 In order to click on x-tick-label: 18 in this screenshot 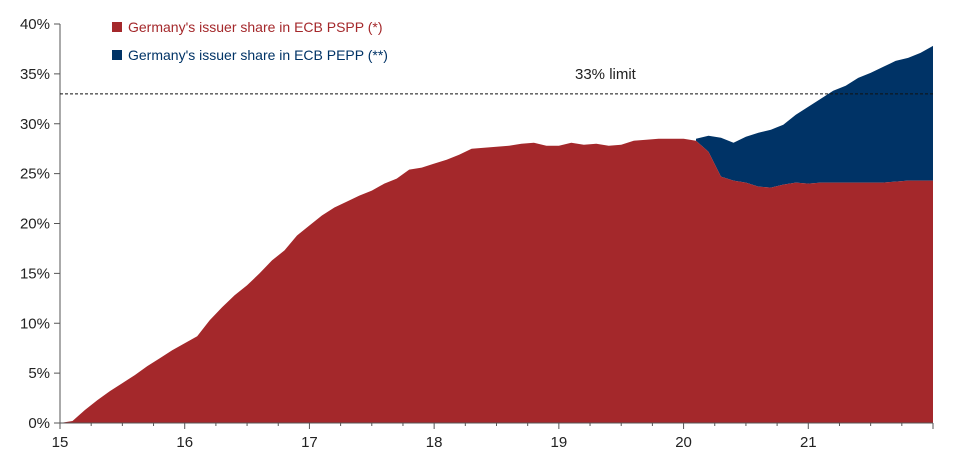, I will do `click(434, 442)`.